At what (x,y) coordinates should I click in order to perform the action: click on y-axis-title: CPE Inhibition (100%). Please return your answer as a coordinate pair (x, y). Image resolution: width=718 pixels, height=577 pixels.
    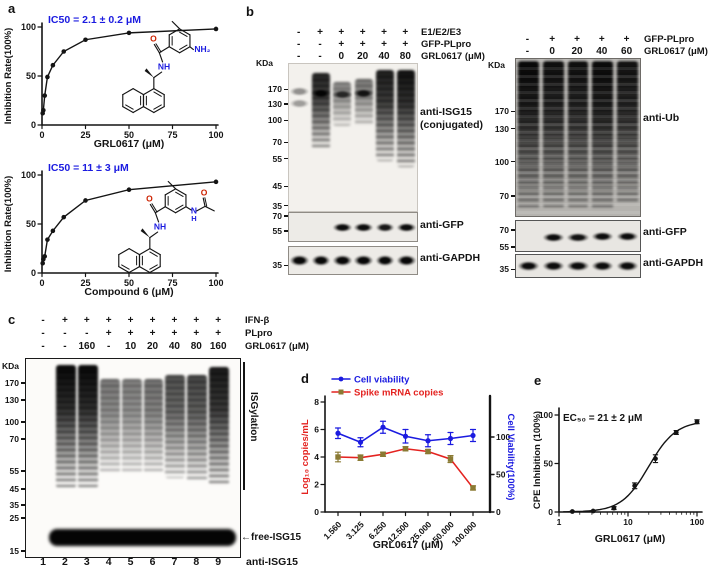
    Looking at the image, I should click on (537, 460).